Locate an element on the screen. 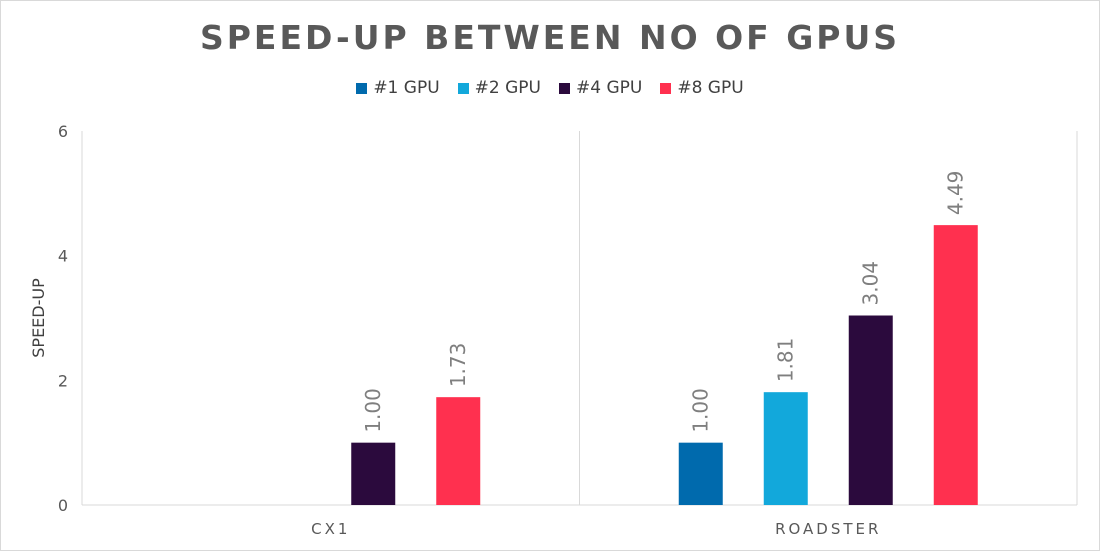 Image resolution: width=1100 pixels, height=551 pixels. data-label: 3.04 is located at coordinates (871, 283).